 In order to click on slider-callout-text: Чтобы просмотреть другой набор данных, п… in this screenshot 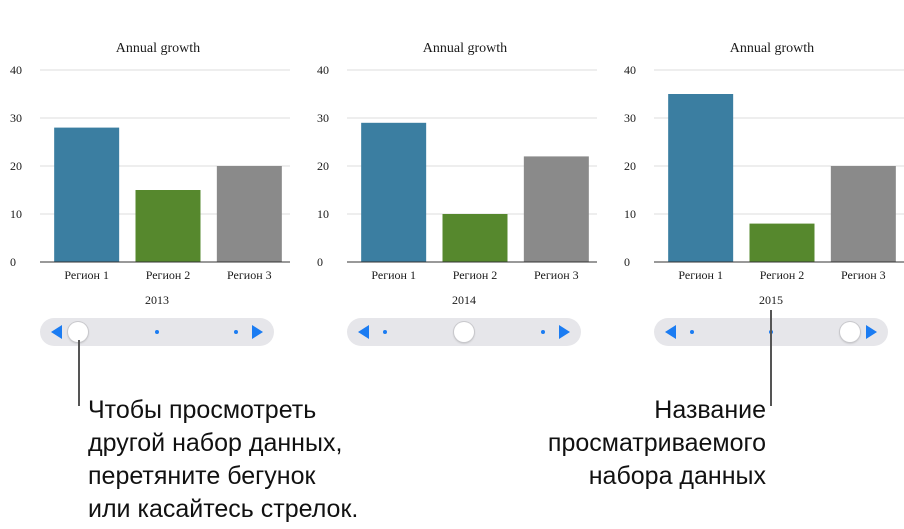, I will do `click(223, 459)`.